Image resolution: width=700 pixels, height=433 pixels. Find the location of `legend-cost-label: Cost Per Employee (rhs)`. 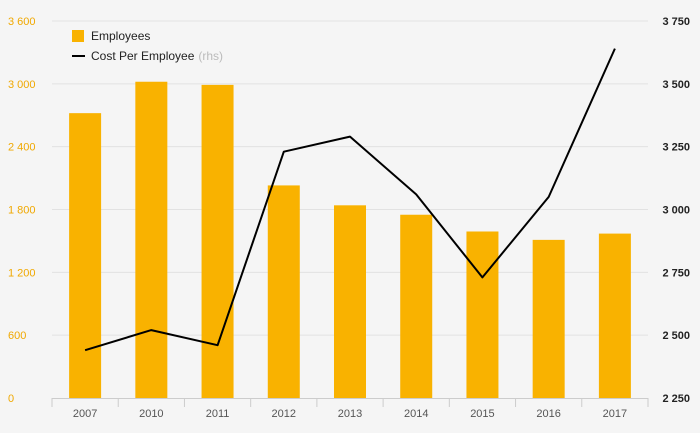

legend-cost-label: Cost Per Employee (rhs) is located at coordinates (157, 56).